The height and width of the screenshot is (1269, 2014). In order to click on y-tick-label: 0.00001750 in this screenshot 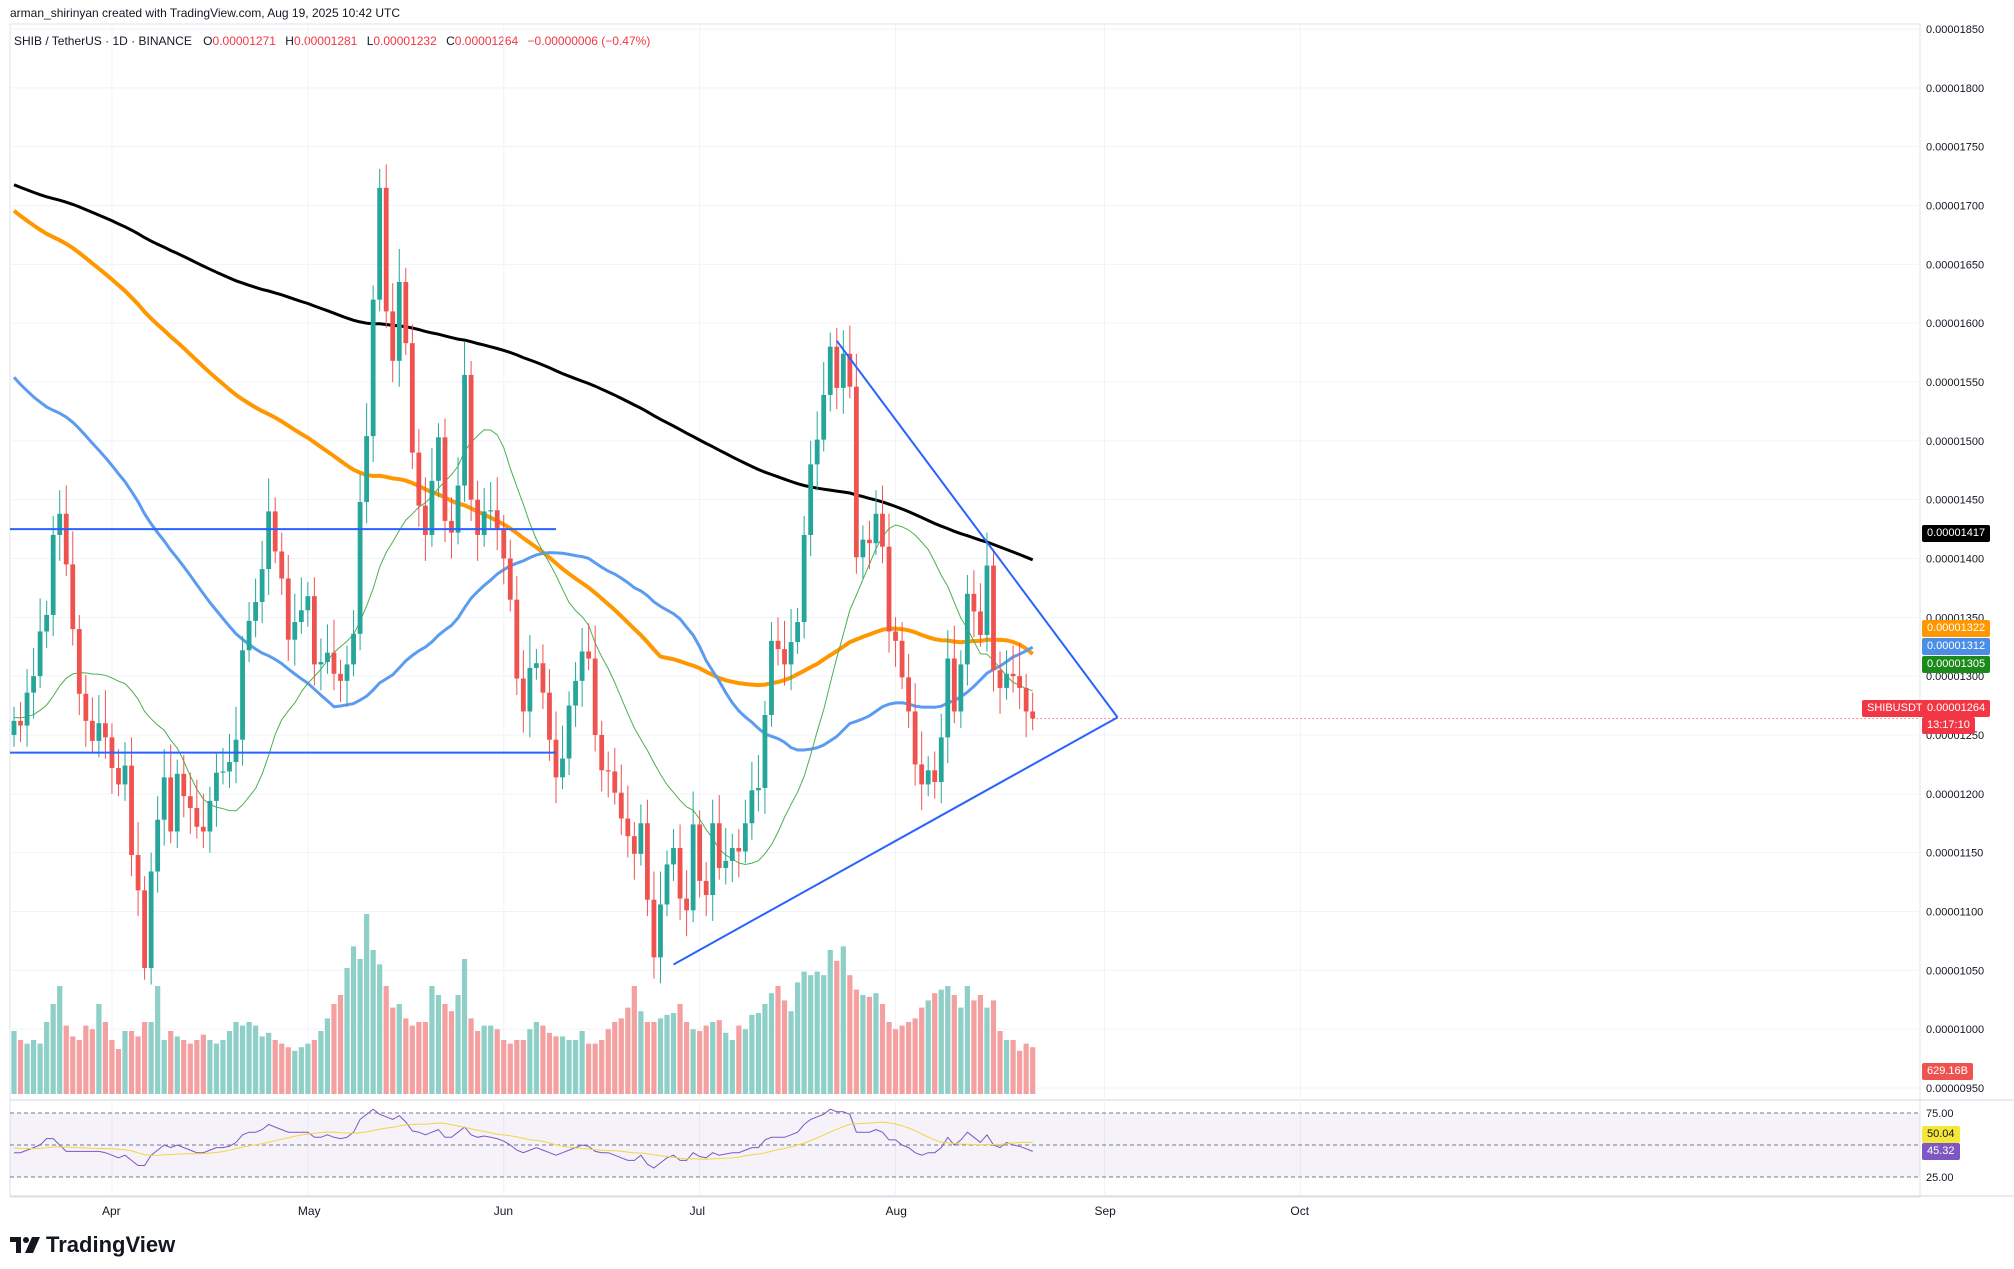, I will do `click(1955, 148)`.